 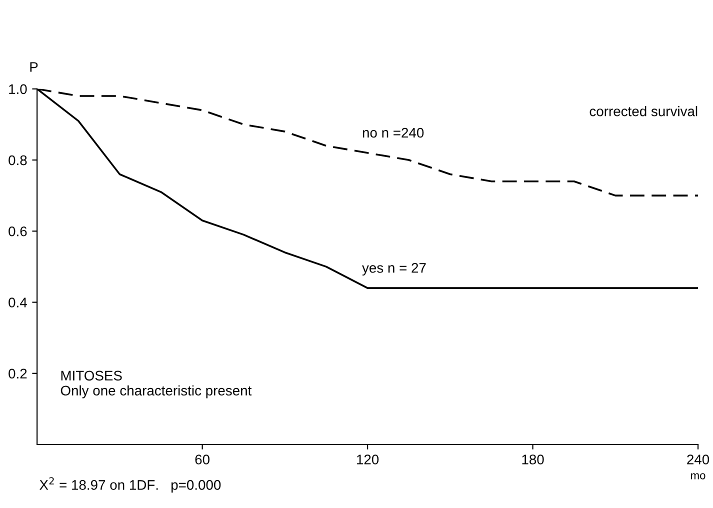 I want to click on x-axis-title: mo, so click(x=698, y=476).